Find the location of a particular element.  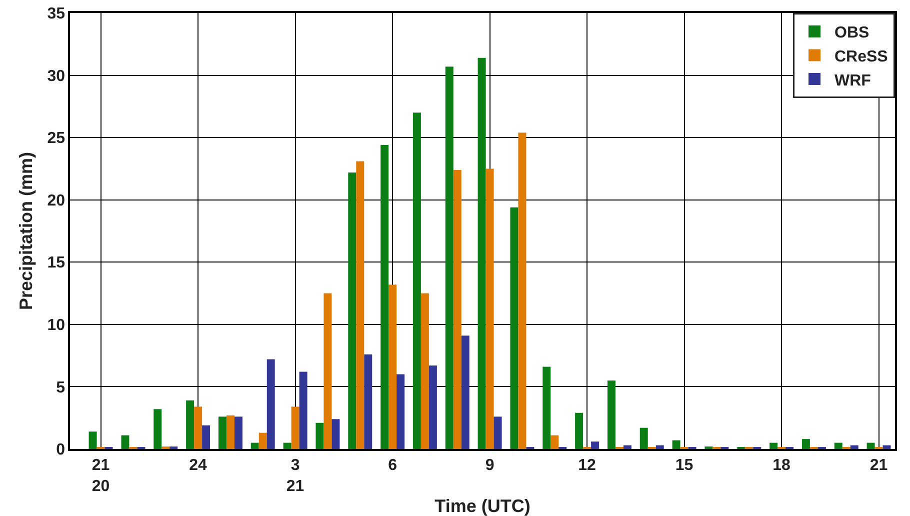

legend-label: OBS is located at coordinates (852, 33).